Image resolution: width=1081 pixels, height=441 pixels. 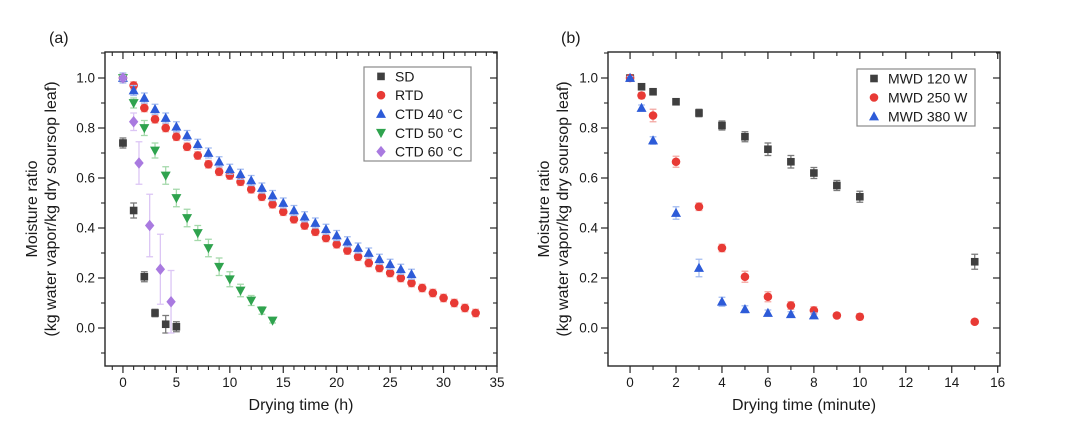 What do you see at coordinates (571, 38) in the screenshot?
I see `panel-label: (b)` at bounding box center [571, 38].